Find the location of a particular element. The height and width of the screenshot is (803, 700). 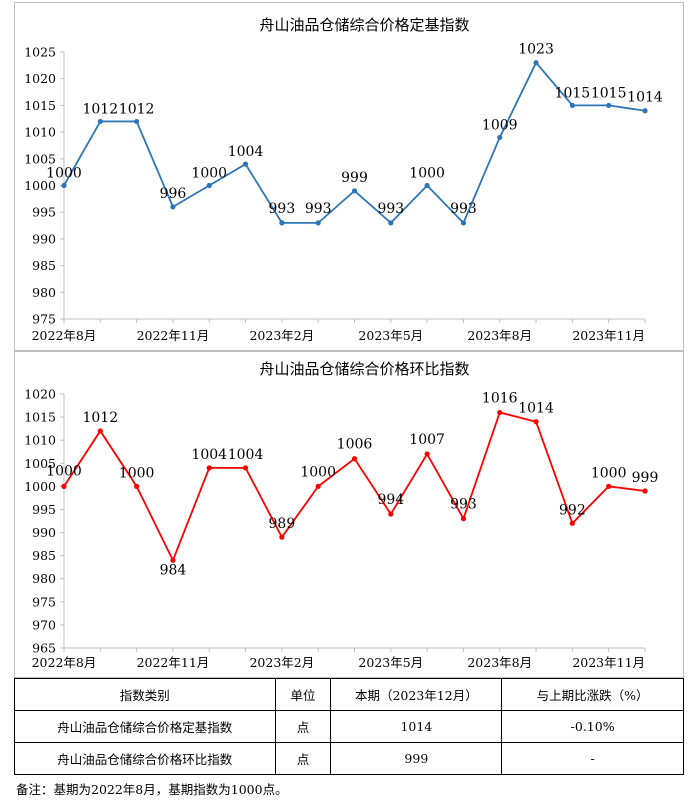

x-tick-label: 2022年8月 is located at coordinates (64, 662).